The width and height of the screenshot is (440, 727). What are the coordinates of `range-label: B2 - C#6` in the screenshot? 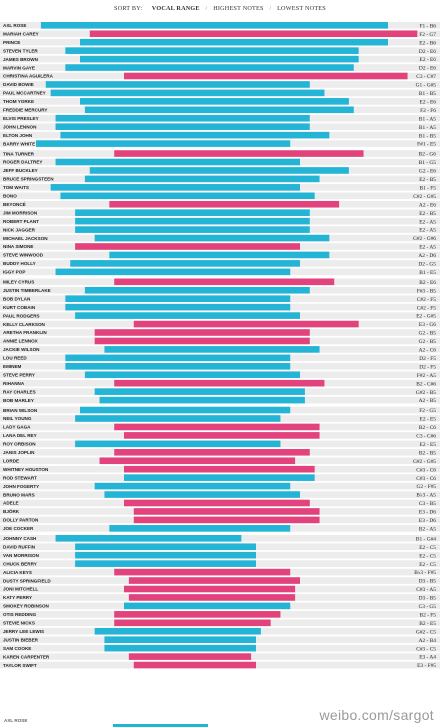 It's located at (426, 384).